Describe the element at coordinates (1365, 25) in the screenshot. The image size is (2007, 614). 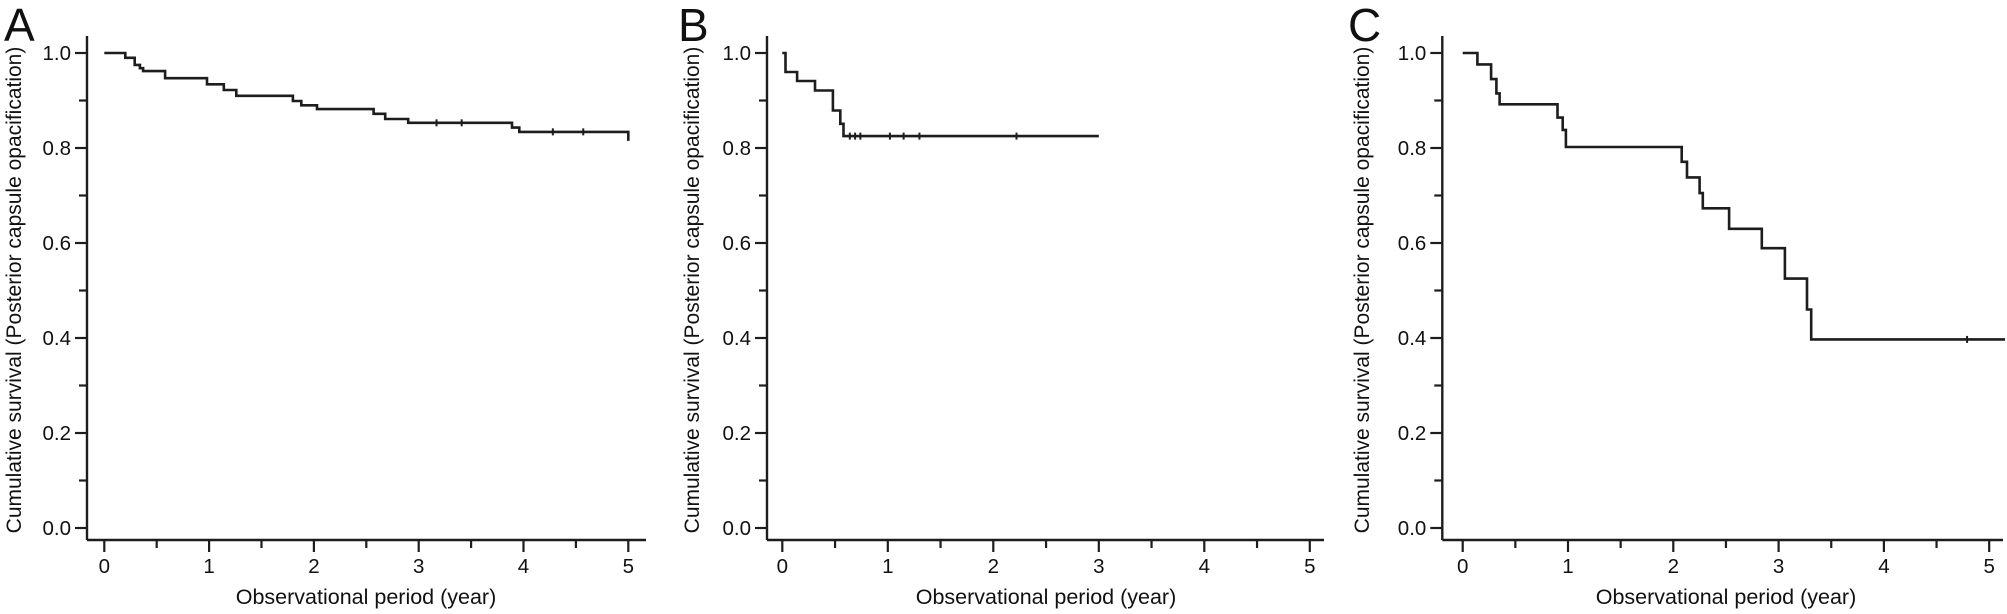
I see `panel-c-letter: C` at that location.